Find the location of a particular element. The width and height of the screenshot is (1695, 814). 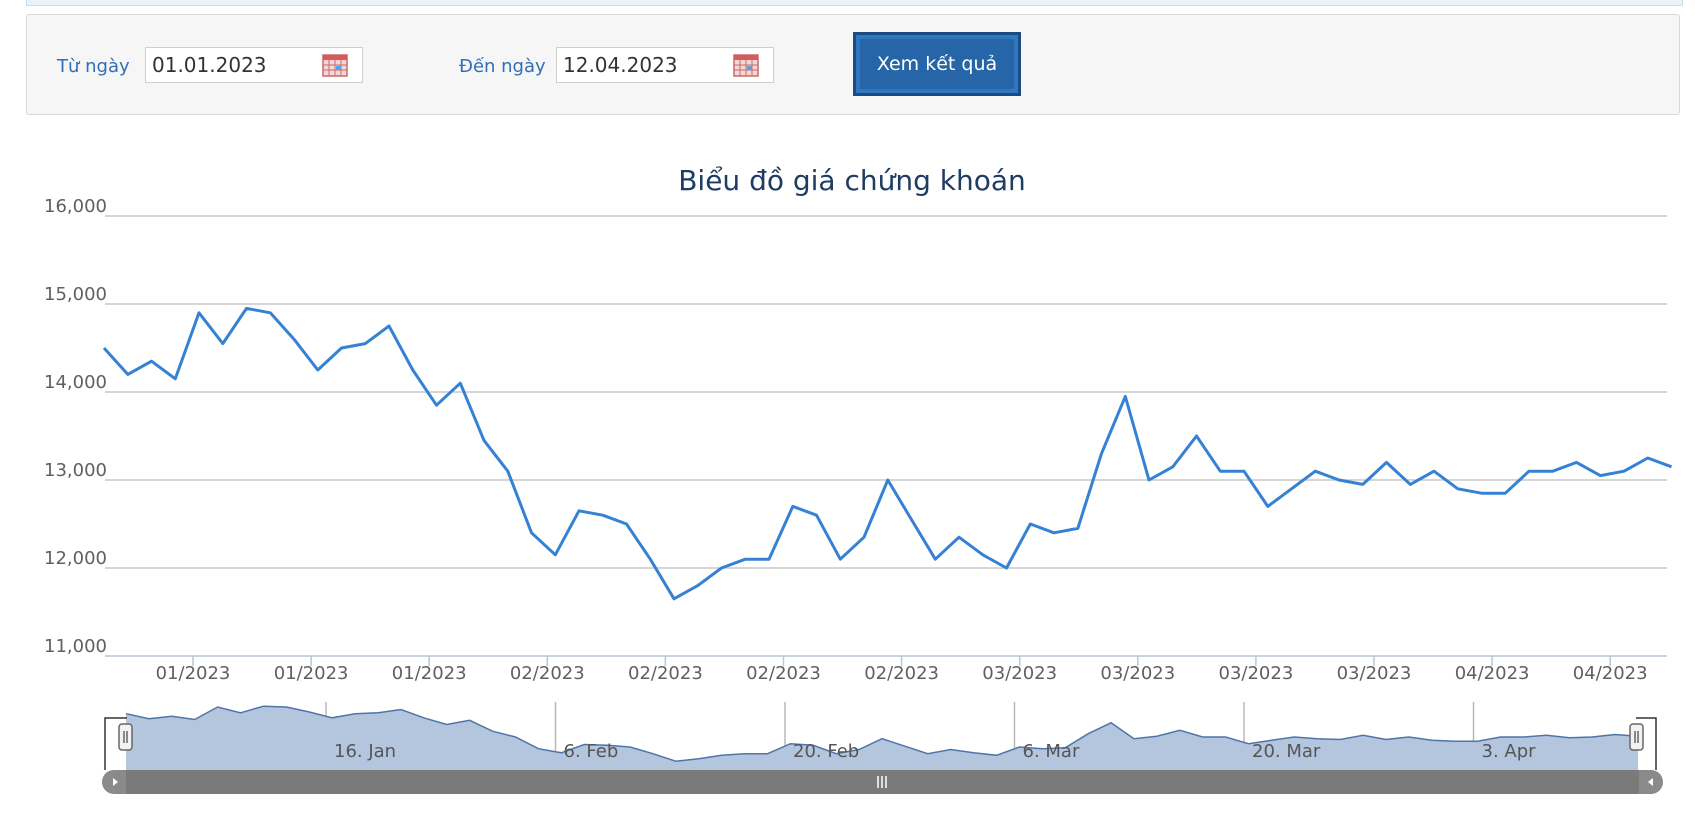

navigator-outline is located at coordinates (880, 743).